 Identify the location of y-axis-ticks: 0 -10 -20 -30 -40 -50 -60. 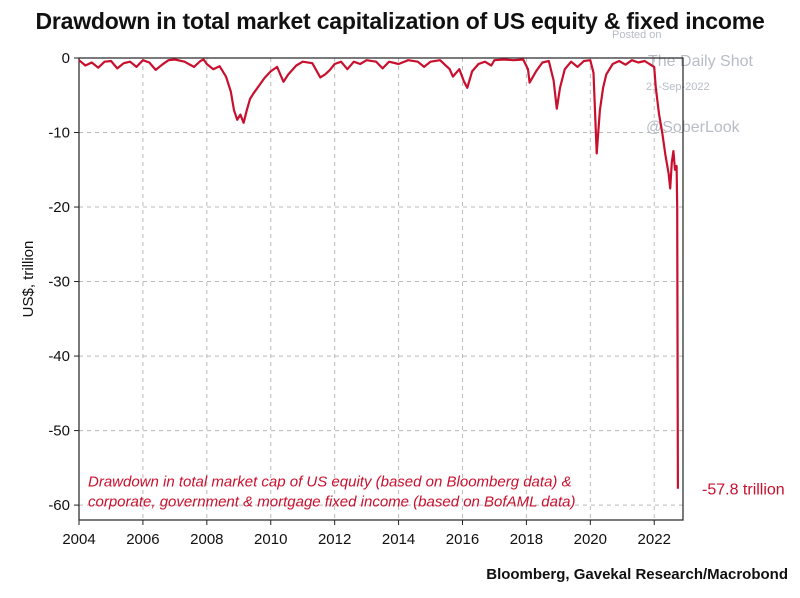
(63, 282).